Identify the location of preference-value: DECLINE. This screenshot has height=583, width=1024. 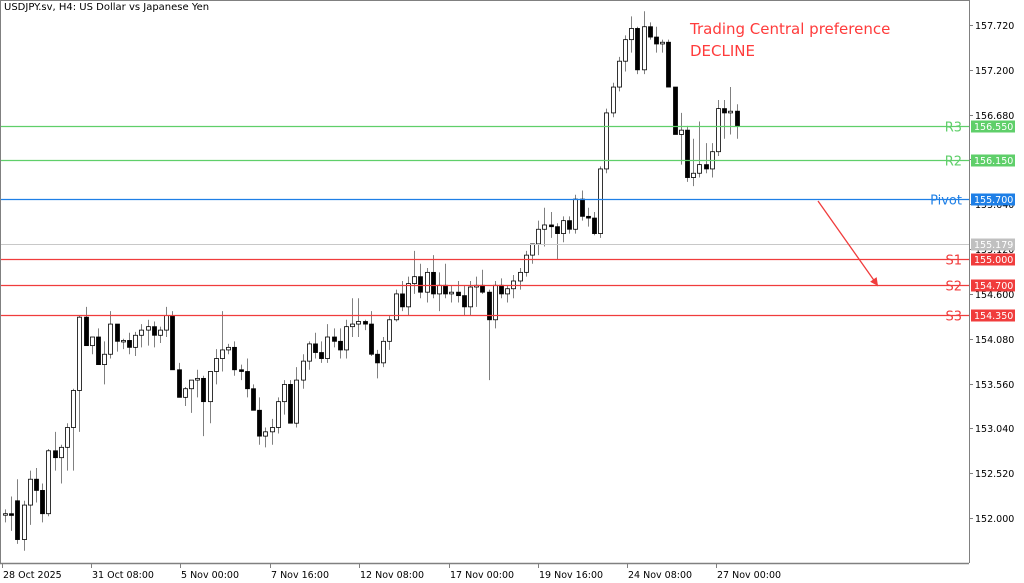
(722, 51).